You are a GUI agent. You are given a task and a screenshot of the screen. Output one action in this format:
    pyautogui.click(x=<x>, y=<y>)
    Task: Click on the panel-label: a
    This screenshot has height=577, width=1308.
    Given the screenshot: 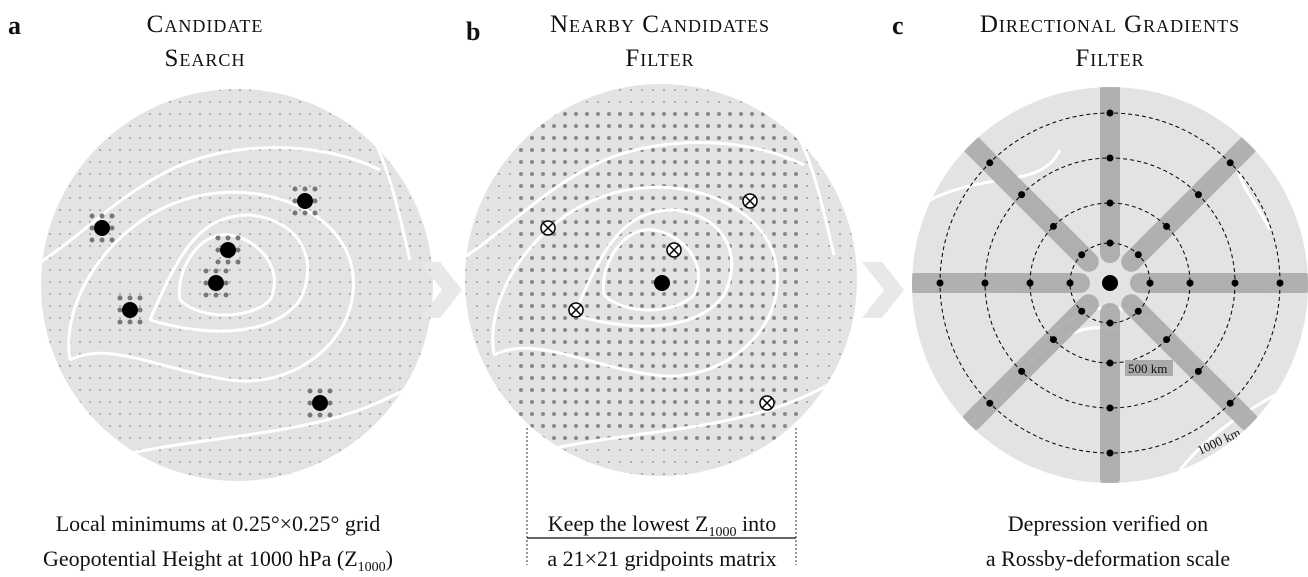 What is the action you would take?
    pyautogui.click(x=14, y=25)
    